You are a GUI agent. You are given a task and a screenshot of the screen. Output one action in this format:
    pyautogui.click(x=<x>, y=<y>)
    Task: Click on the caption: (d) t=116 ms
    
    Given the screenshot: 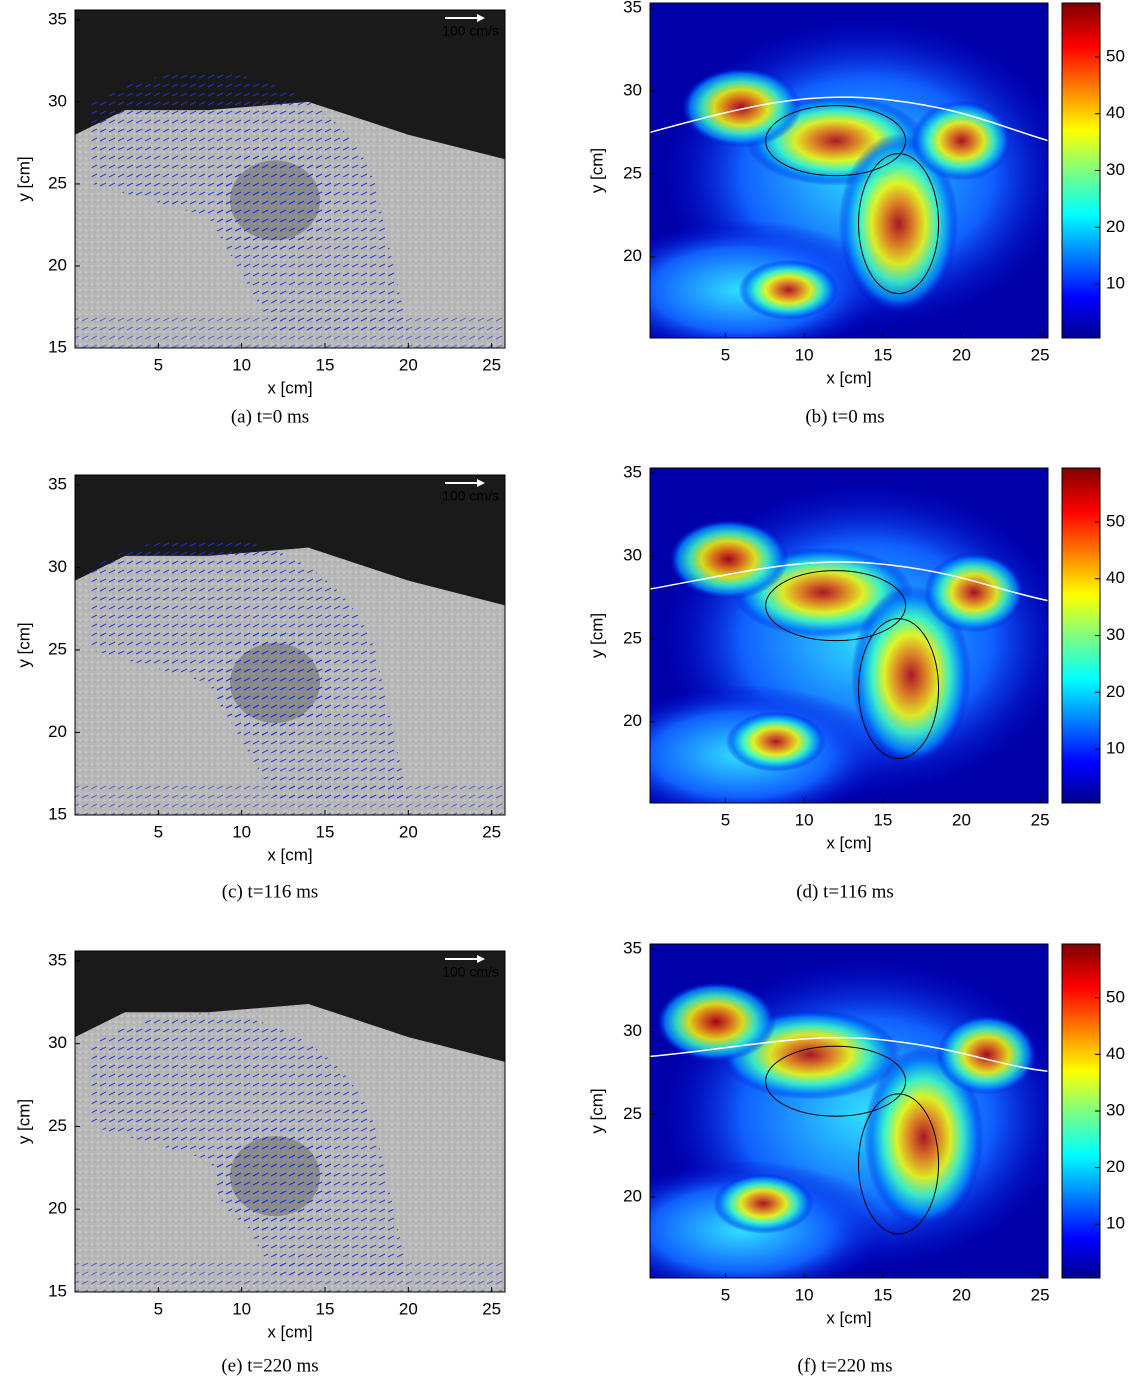 What is the action you would take?
    pyautogui.click(x=845, y=891)
    